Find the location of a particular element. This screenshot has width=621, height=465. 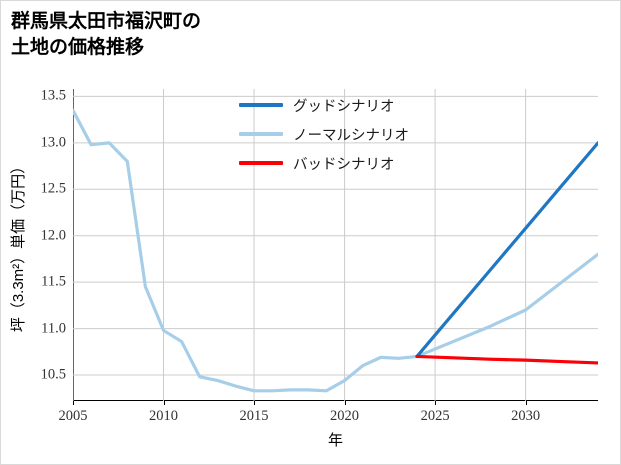

y-axis-tick-label: 11.0 is located at coordinates (53, 328).